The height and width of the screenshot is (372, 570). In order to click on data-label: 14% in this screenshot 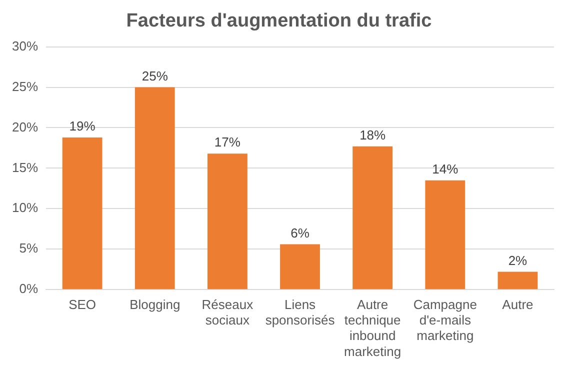, I will do `click(445, 168)`.